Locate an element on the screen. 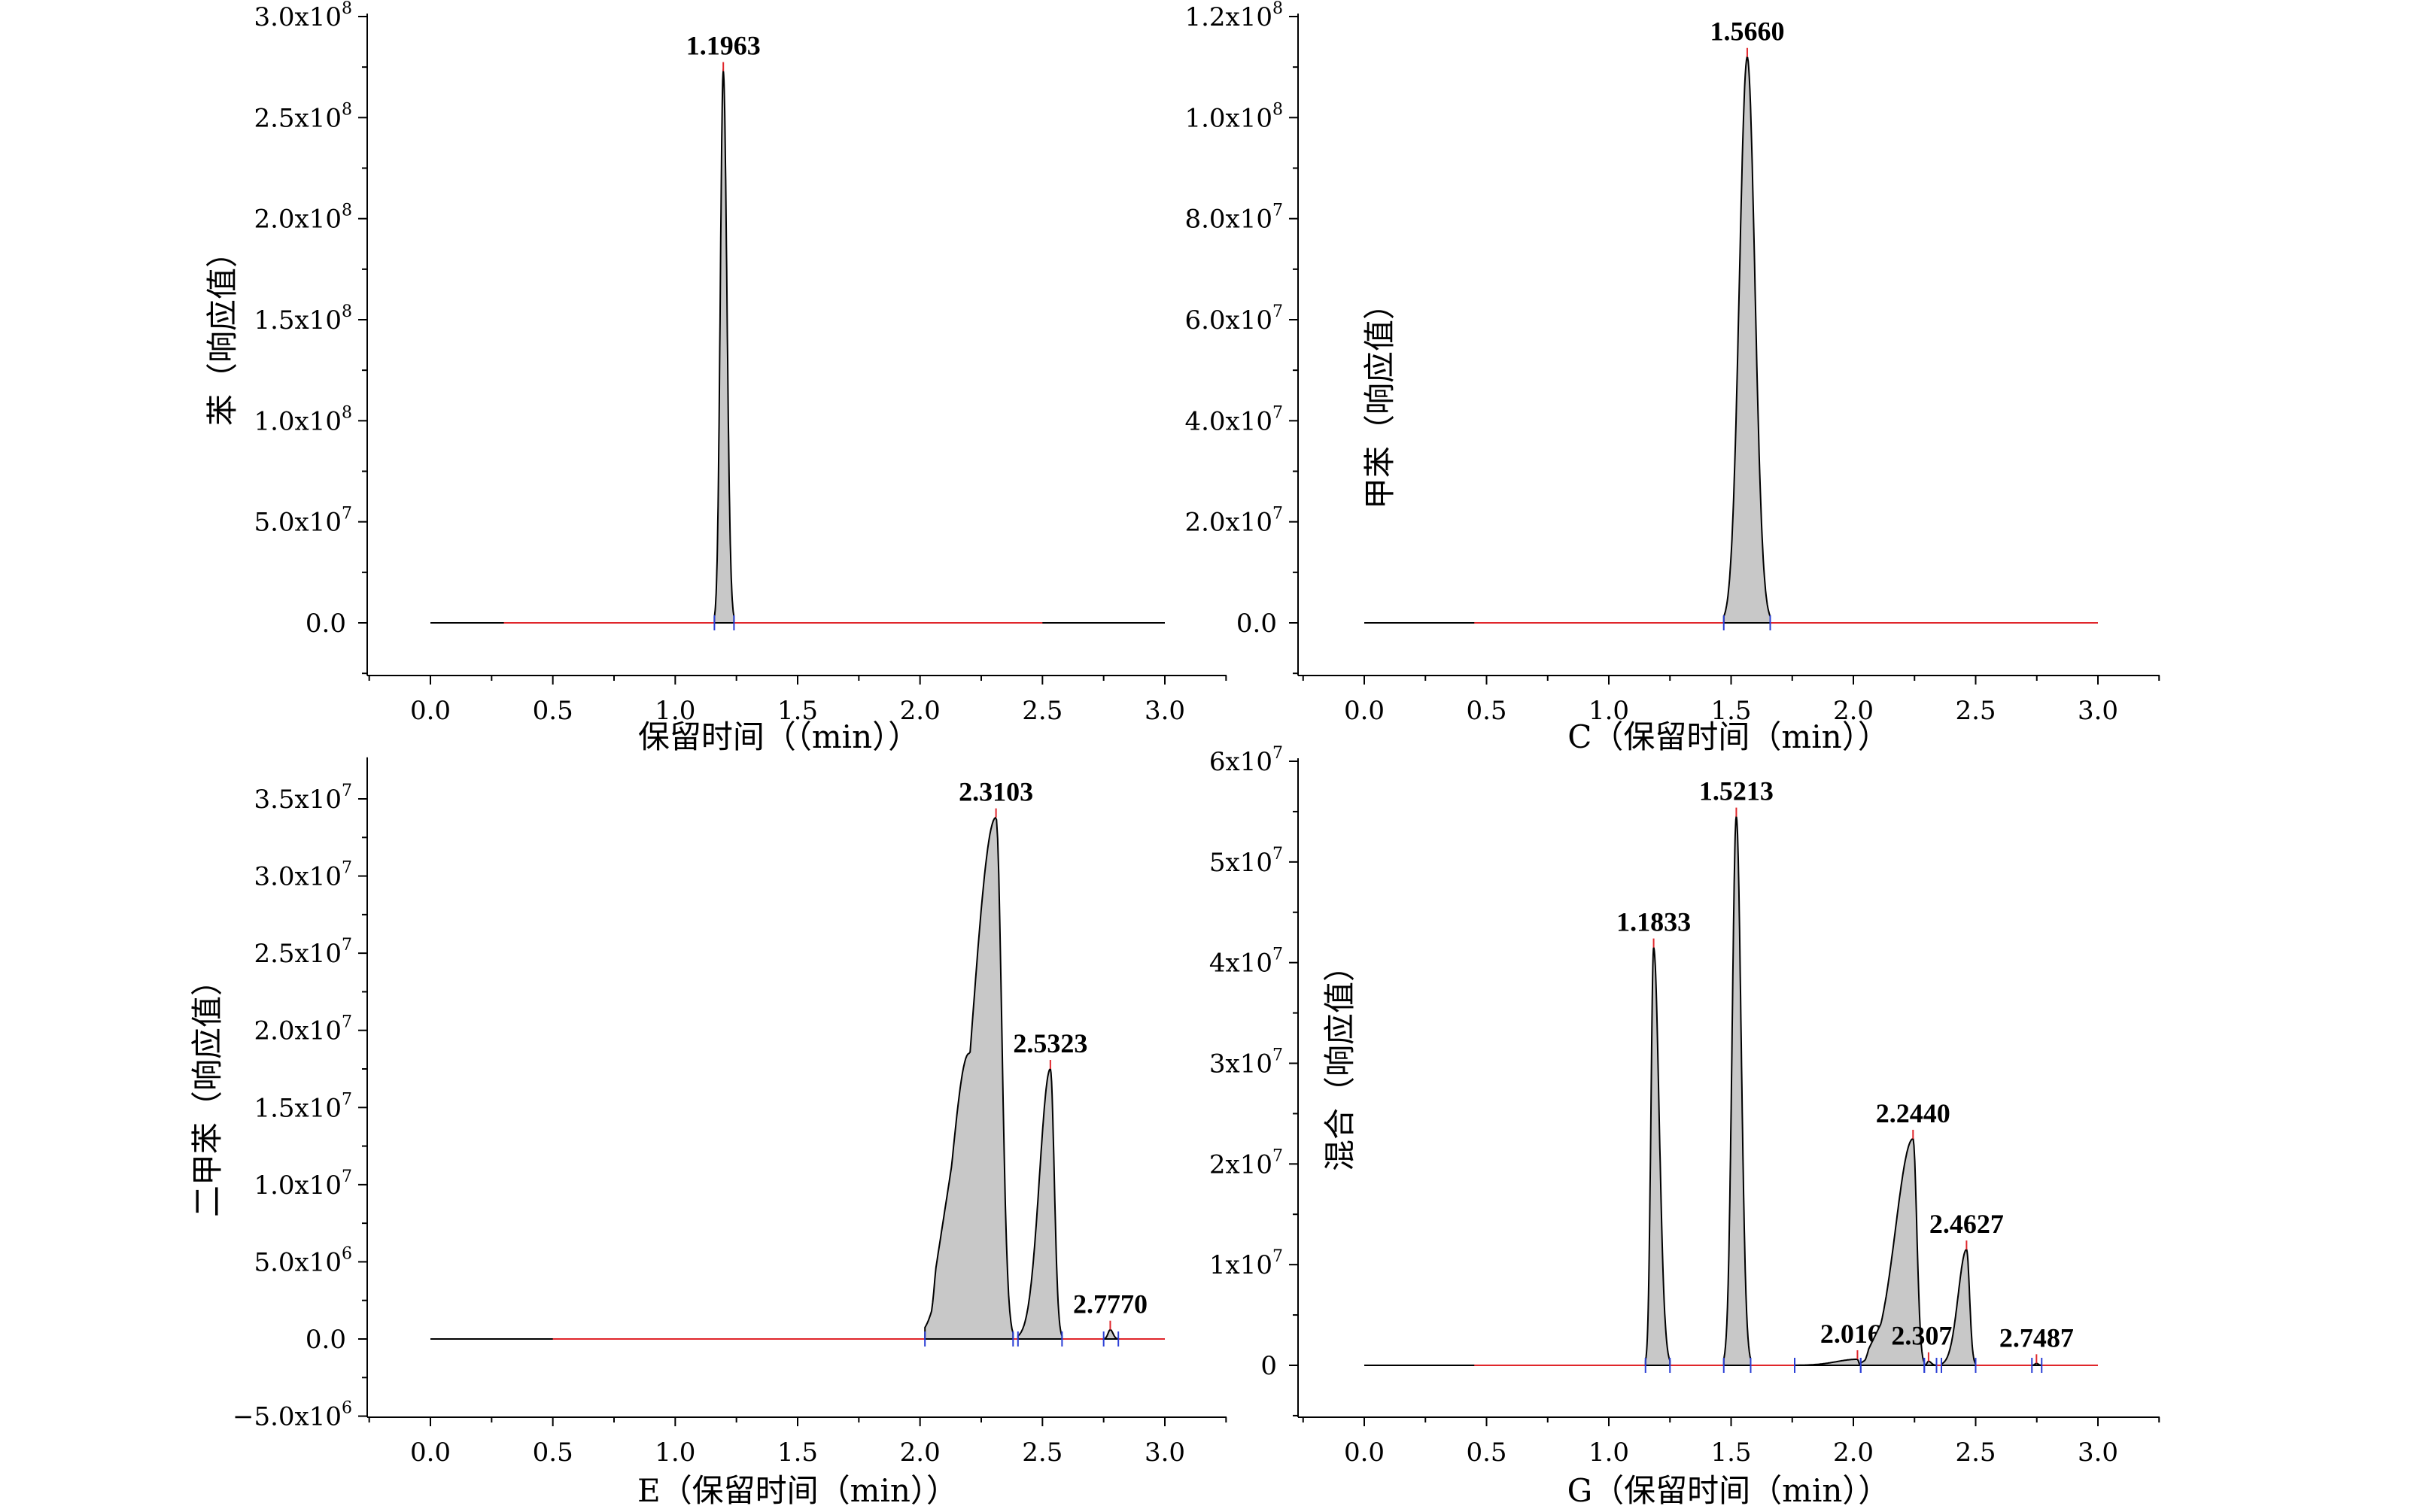 The image size is (2420, 1512). peak-label: 2.2440 is located at coordinates (1913, 1113).